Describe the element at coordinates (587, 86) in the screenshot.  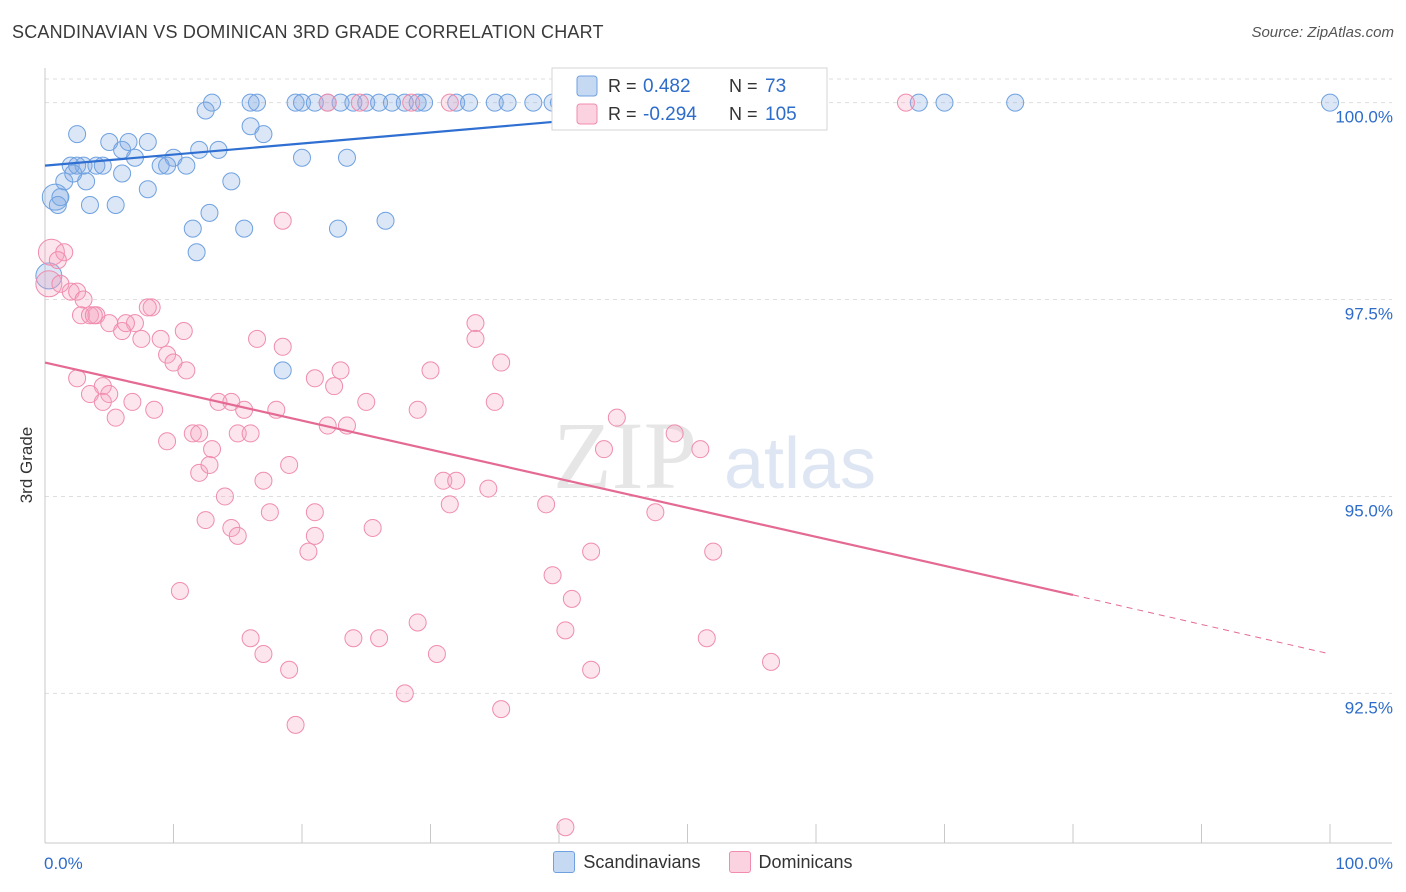
I see `scandinavians-legend-swatch` at that location.